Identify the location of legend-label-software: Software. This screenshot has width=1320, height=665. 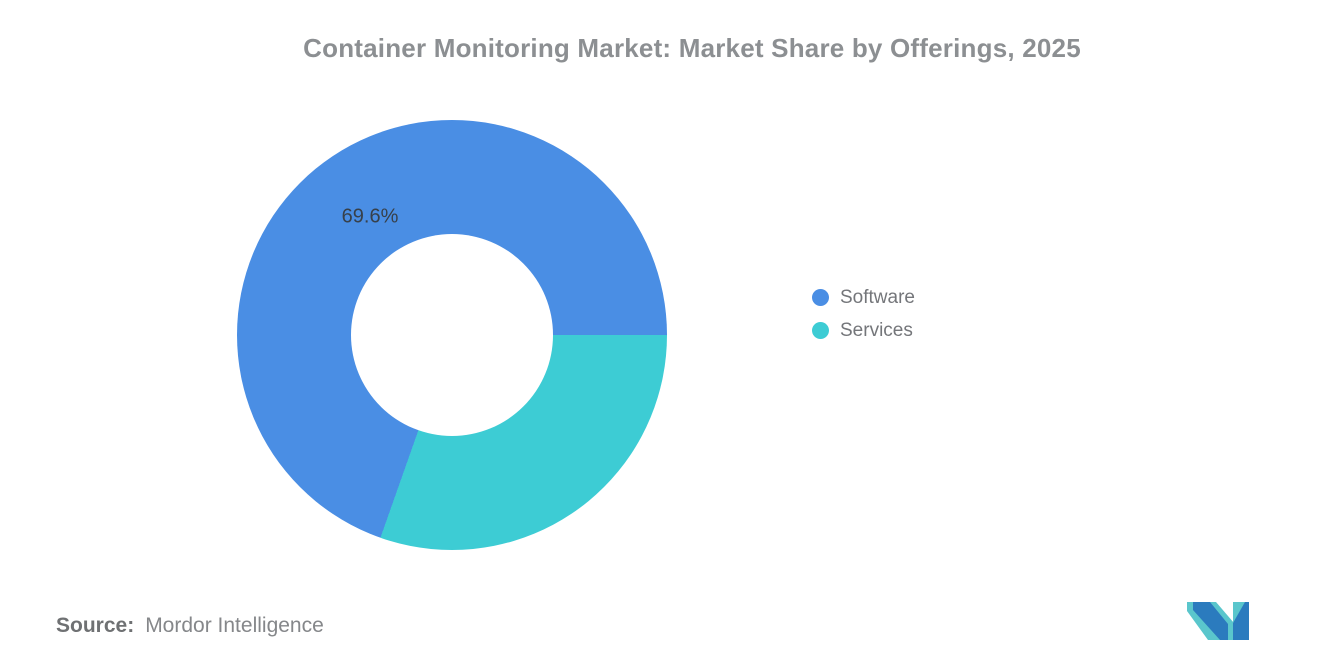
(877, 297).